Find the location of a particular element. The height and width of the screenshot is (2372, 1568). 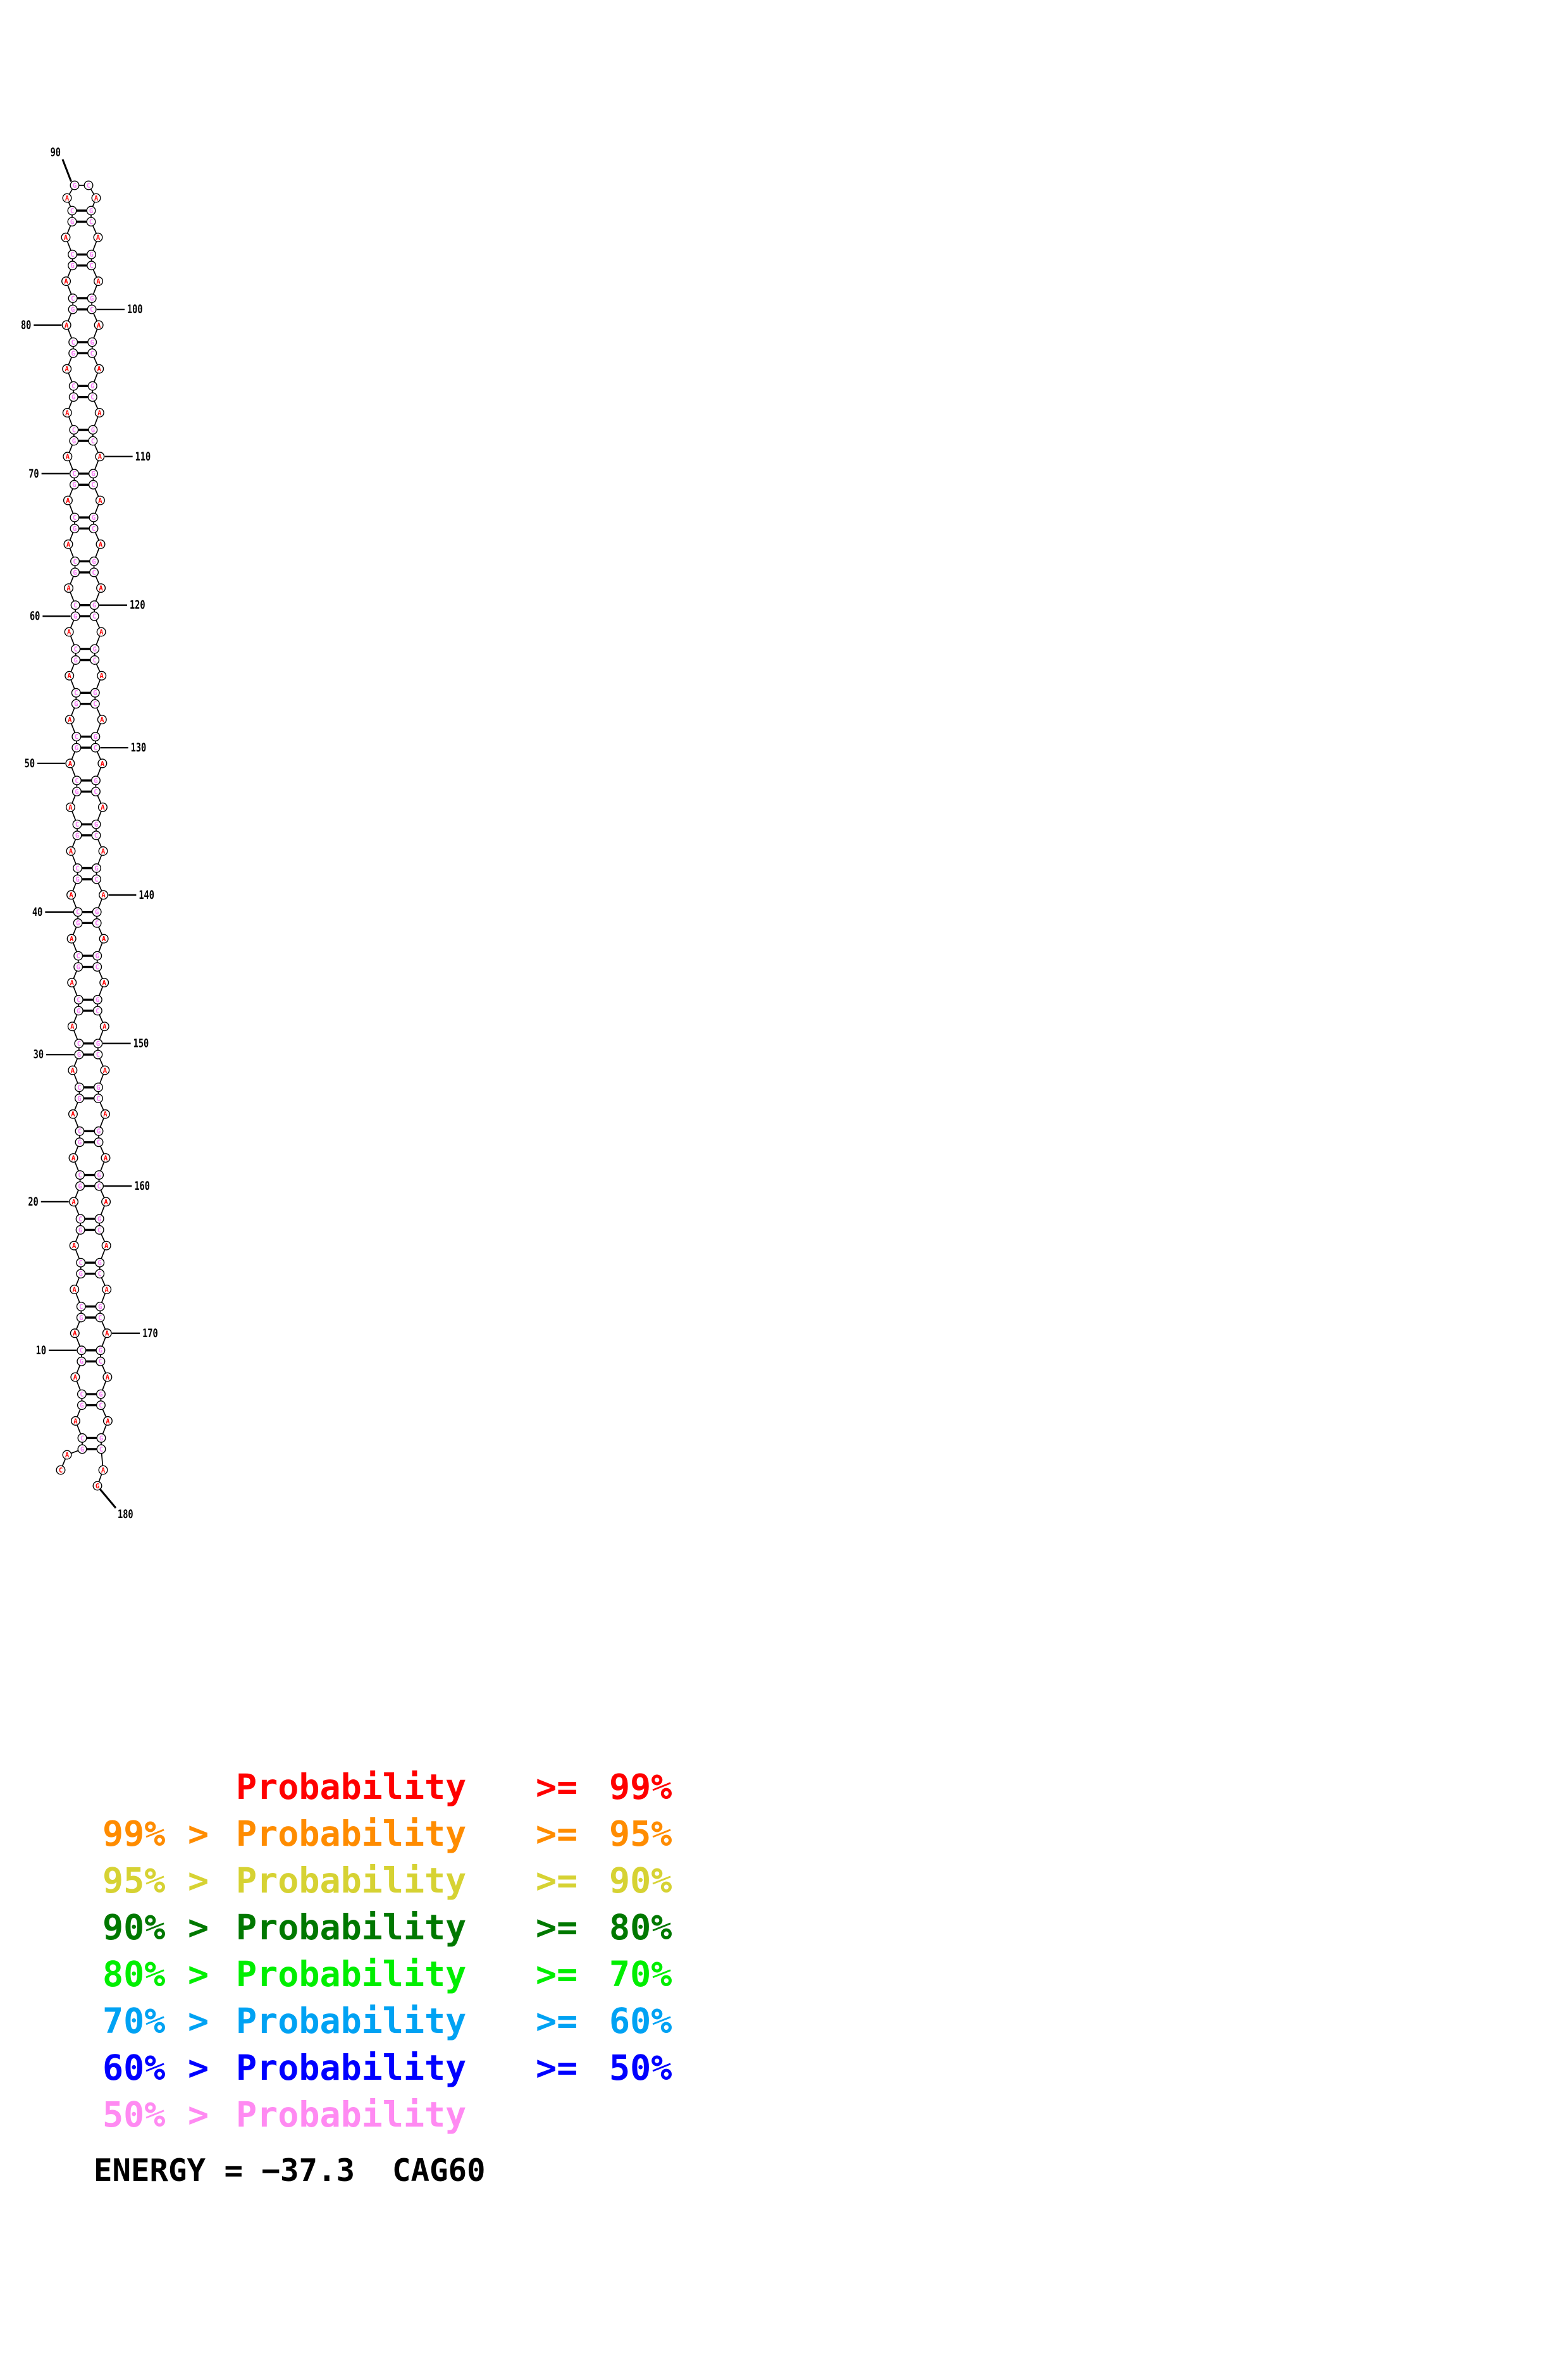

position-label: 80 is located at coordinates (26, 325).